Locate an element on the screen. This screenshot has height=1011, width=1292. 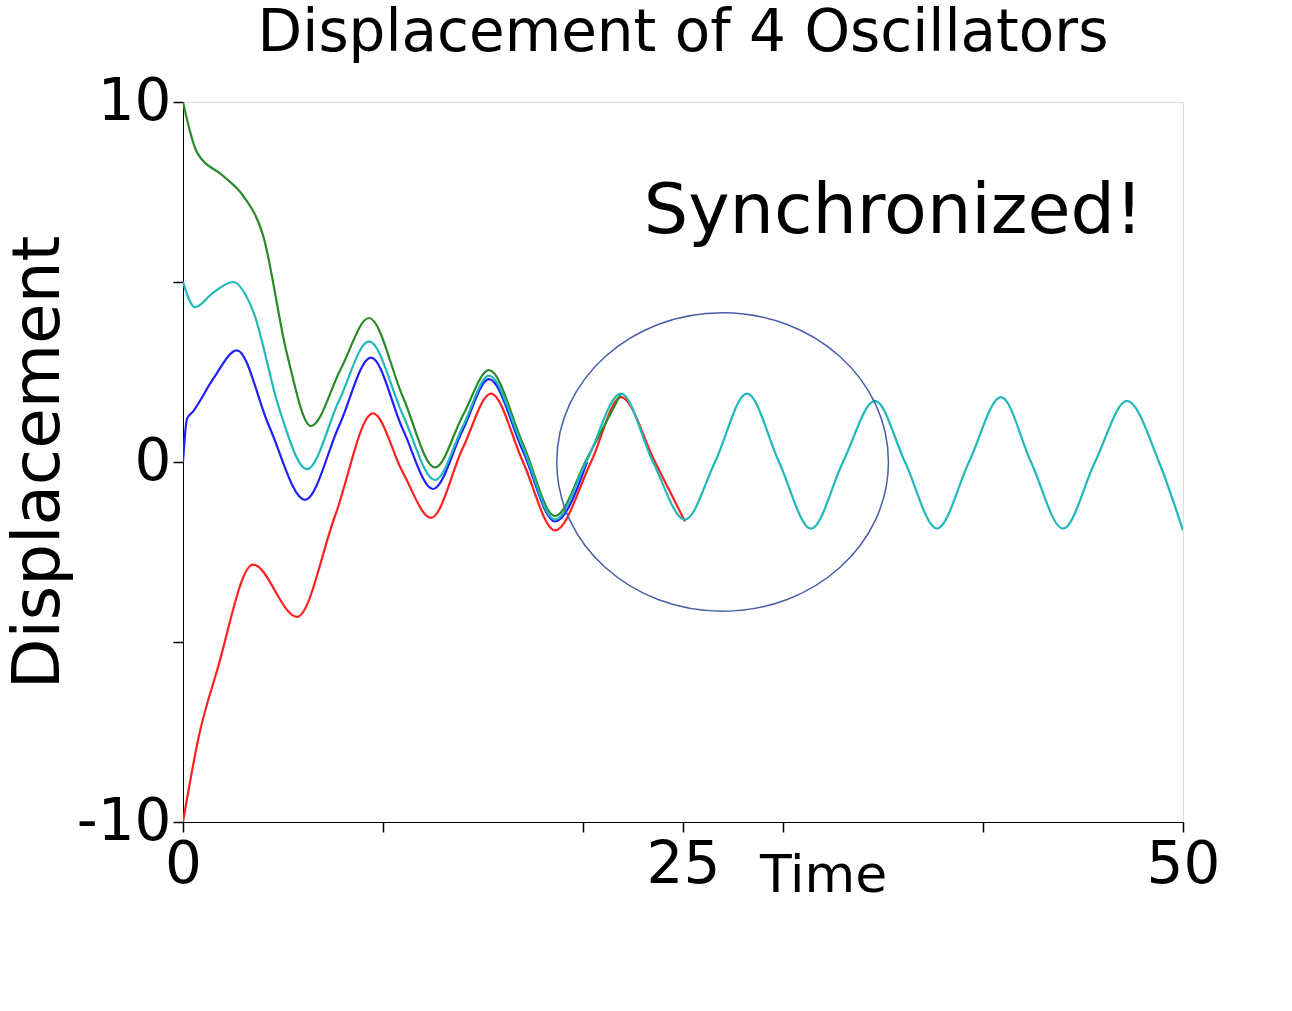
x-tick-label: 25 is located at coordinates (683, 862).